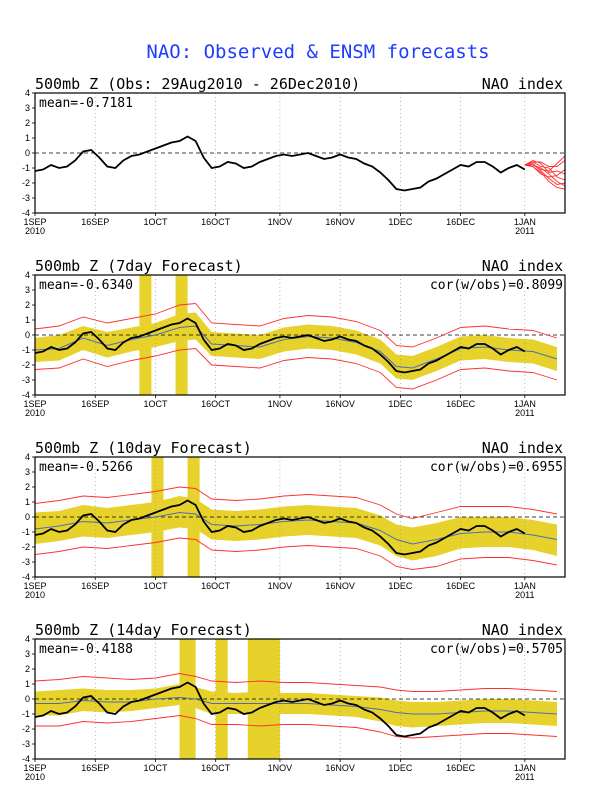 The height and width of the screenshot is (800, 600). Describe the element at coordinates (143, 448) in the screenshot. I see `panel-title: 500mb Z (10day Forecast)` at that location.